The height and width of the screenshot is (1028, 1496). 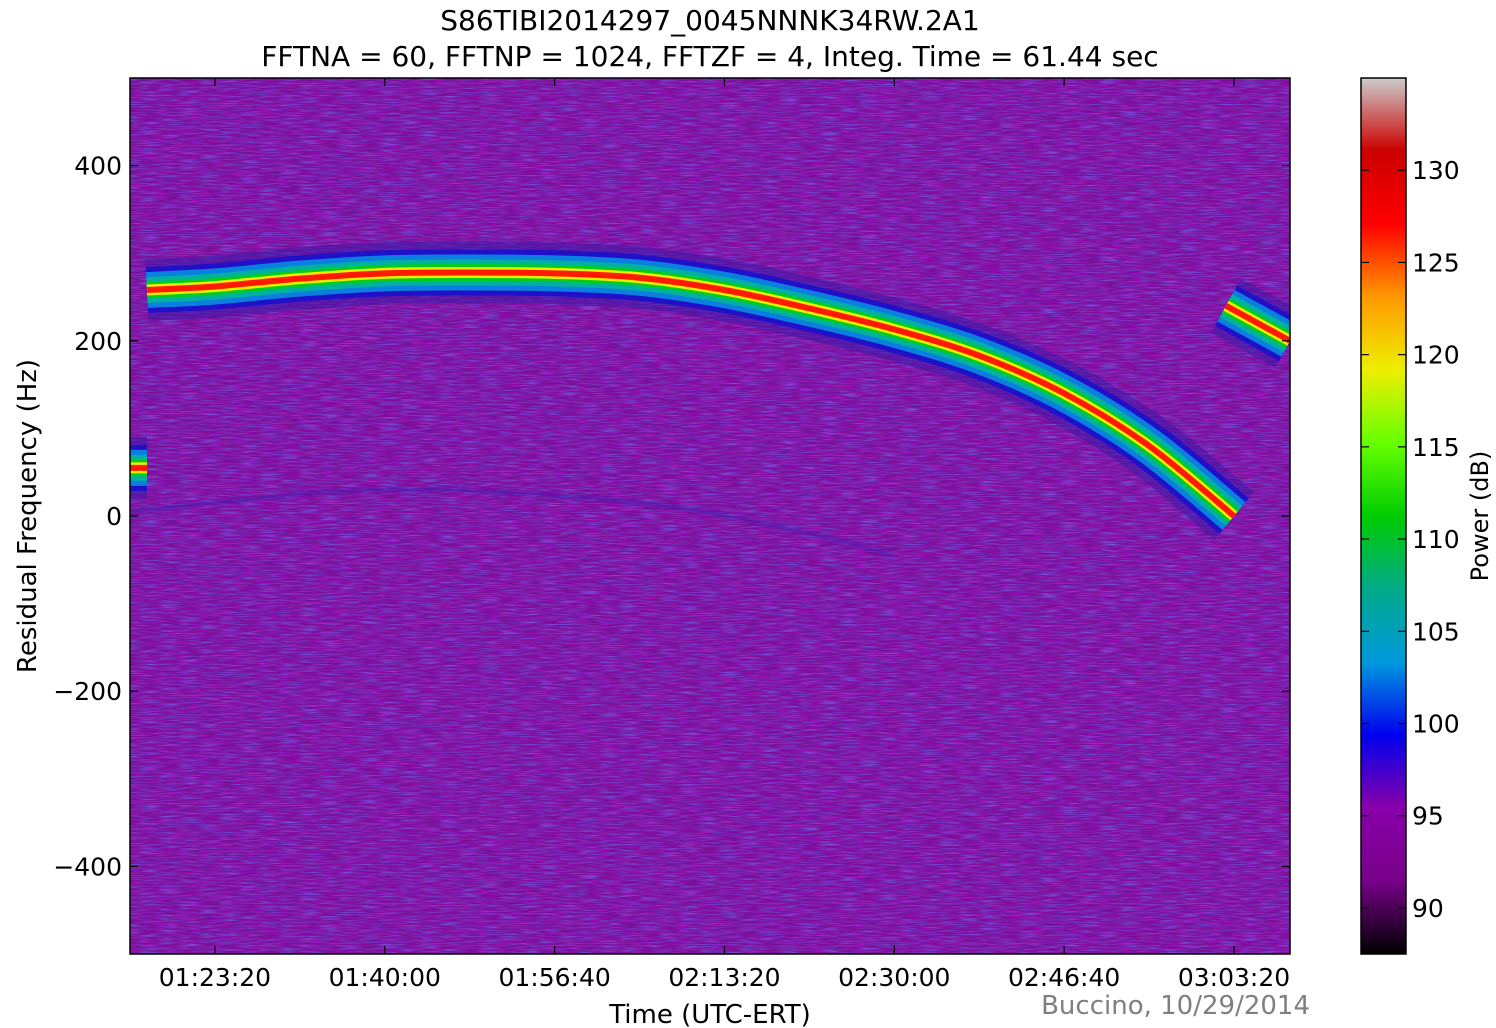 I want to click on x-tick-label: 02:46:40, so click(x=1064, y=977).